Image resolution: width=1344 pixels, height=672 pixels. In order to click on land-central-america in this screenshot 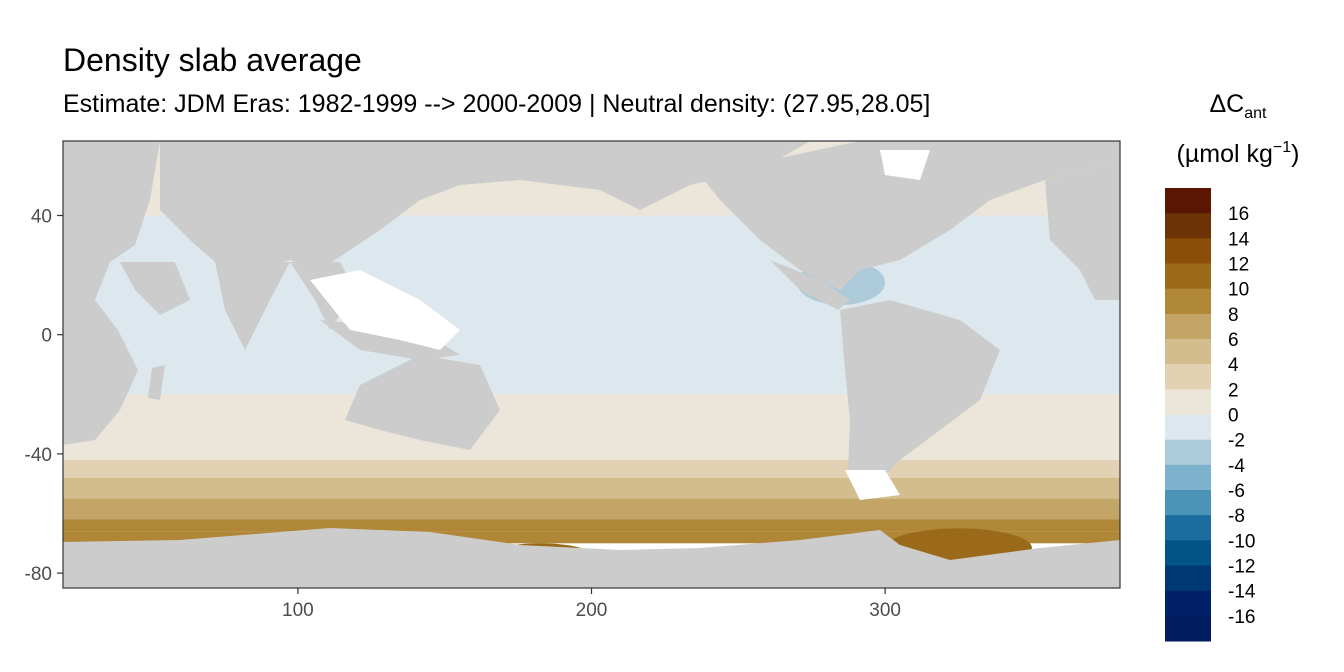, I will do `click(810, 285)`.